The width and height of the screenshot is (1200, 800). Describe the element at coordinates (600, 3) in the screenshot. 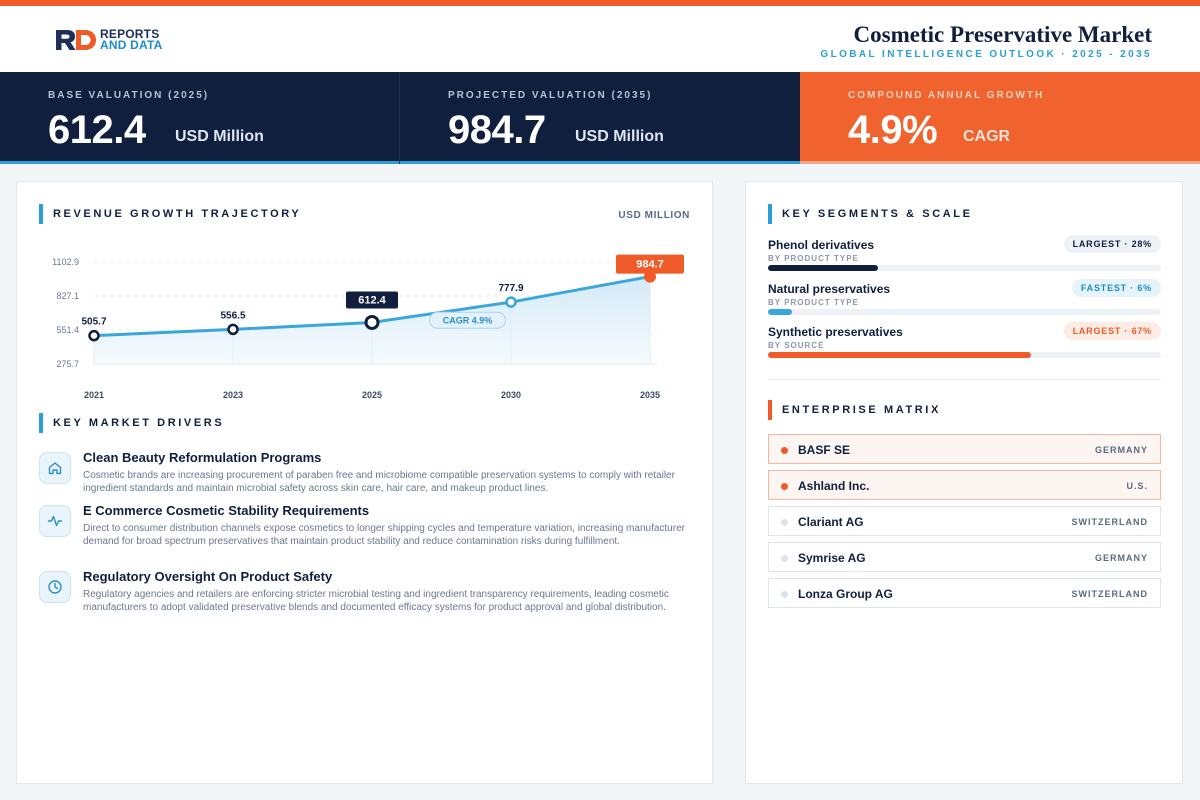

I see `top-accent-stripe` at that location.